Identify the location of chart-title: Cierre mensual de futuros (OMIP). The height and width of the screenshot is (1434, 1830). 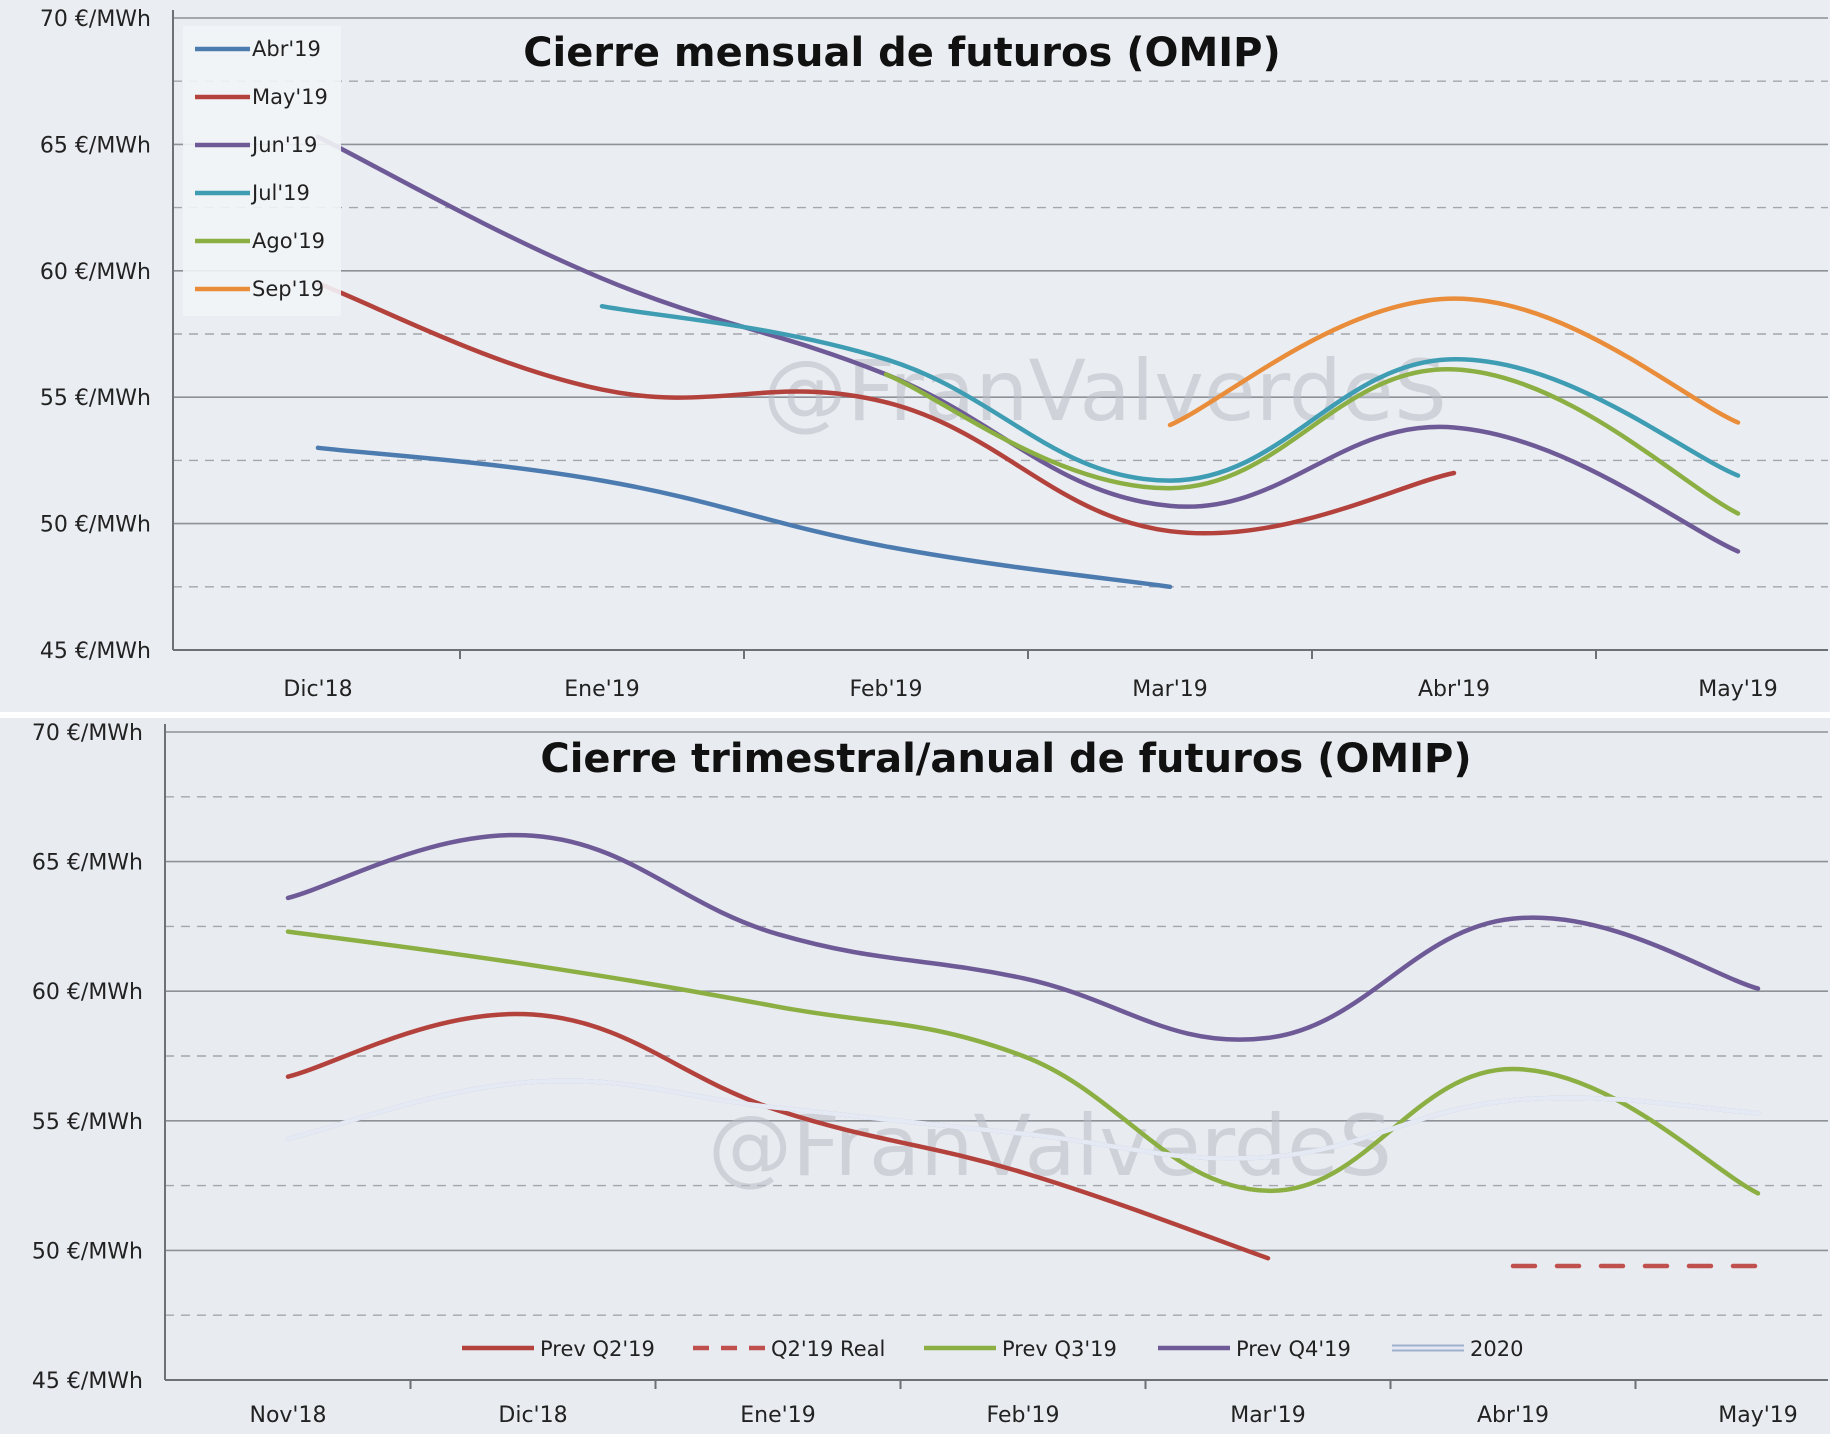
(902, 53).